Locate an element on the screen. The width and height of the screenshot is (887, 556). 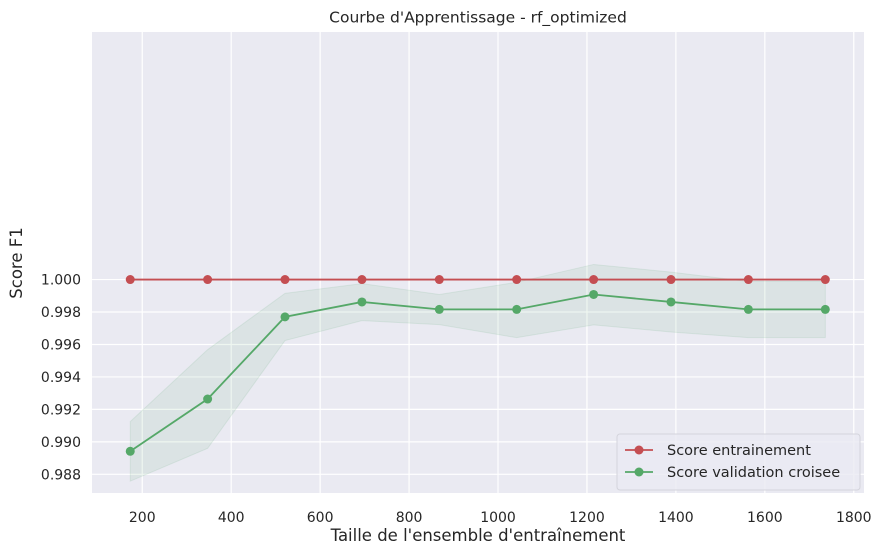
x-tick-label: 1400 is located at coordinates (676, 518).